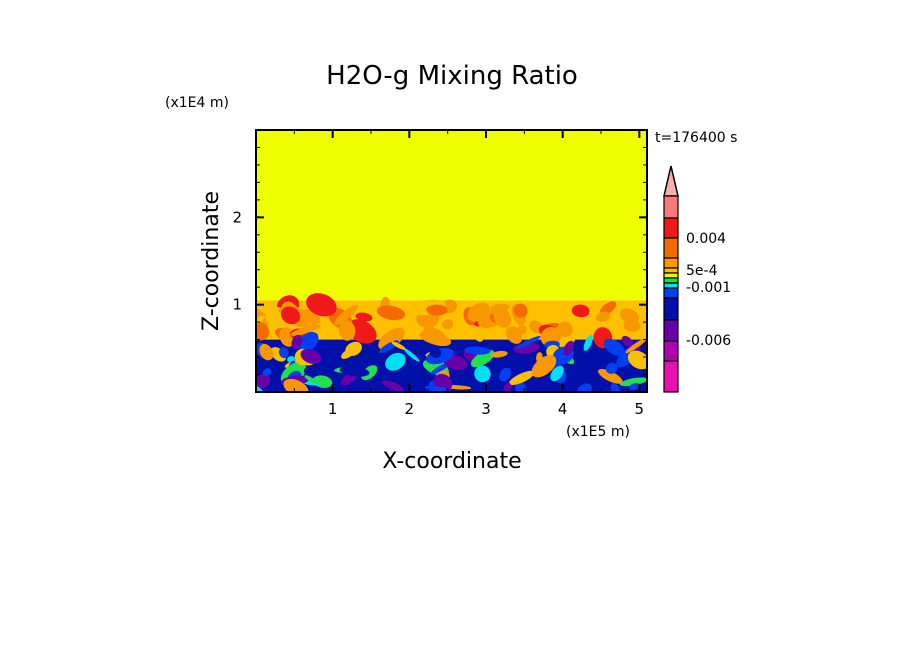 The height and width of the screenshot is (654, 904). I want to click on colorbar-label: 0.004, so click(706, 239).